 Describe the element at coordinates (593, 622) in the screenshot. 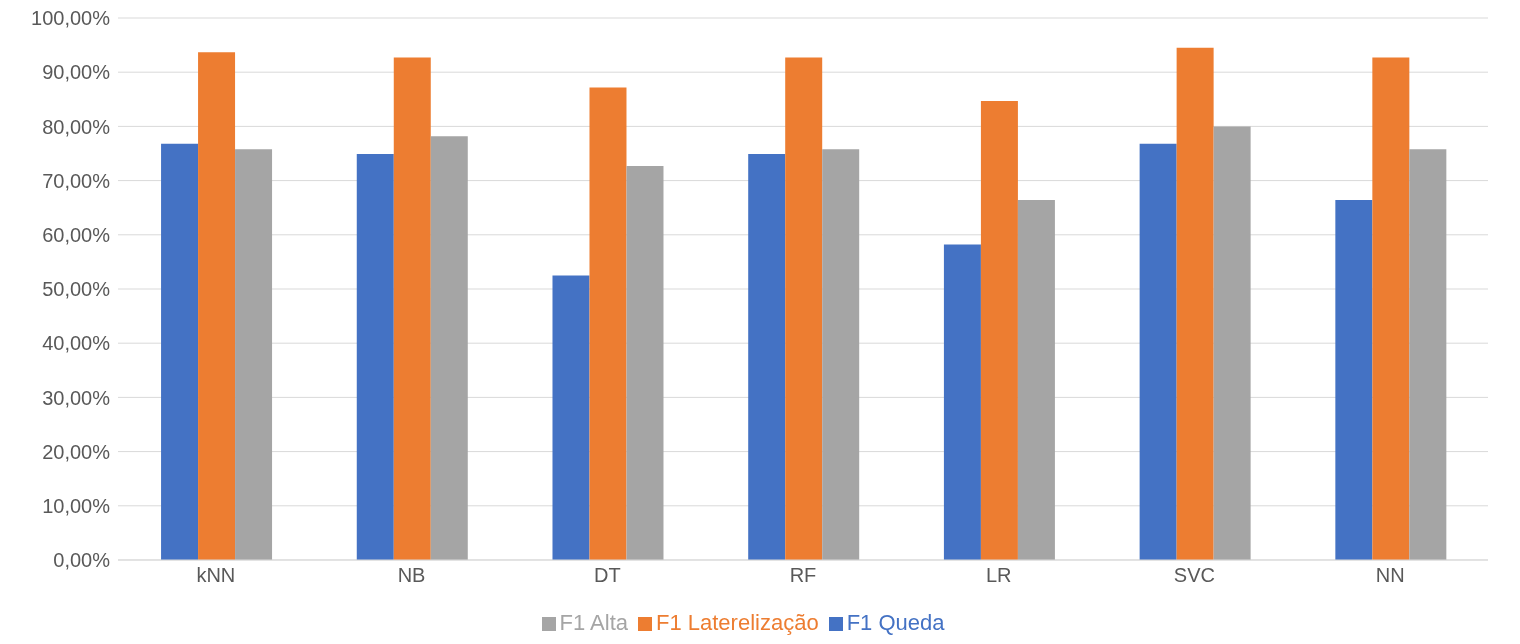

I see `legend-label: F1 Alta` at that location.